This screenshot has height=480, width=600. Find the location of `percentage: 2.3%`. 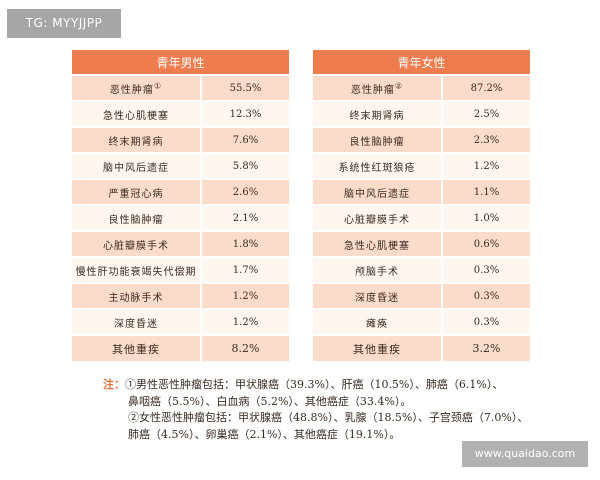

percentage: 2.3% is located at coordinates (486, 141).